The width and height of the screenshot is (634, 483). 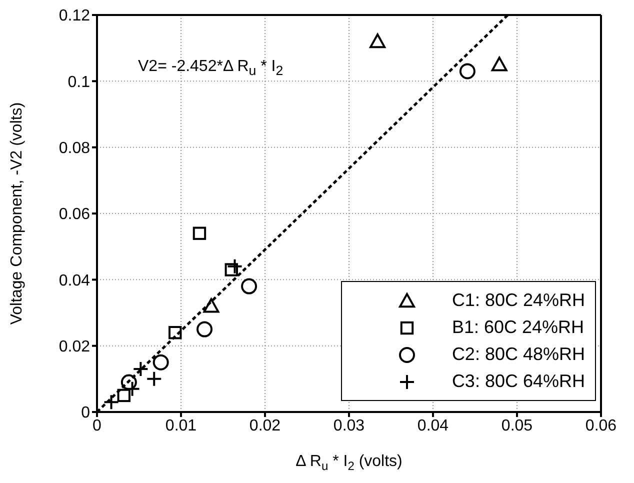 I want to click on annotation: V2= -2.452*Δ R$_{u}$ * I$_{2}$, so click(x=211, y=68).